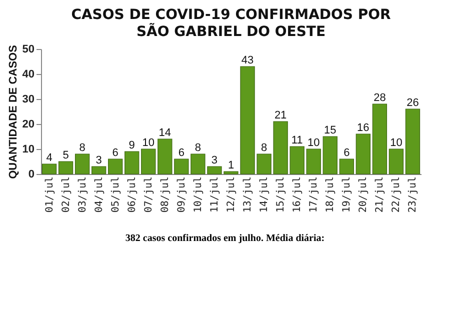 Image resolution: width=450 pixels, height=320 pixels. I want to click on data-label: 21, so click(280, 116).